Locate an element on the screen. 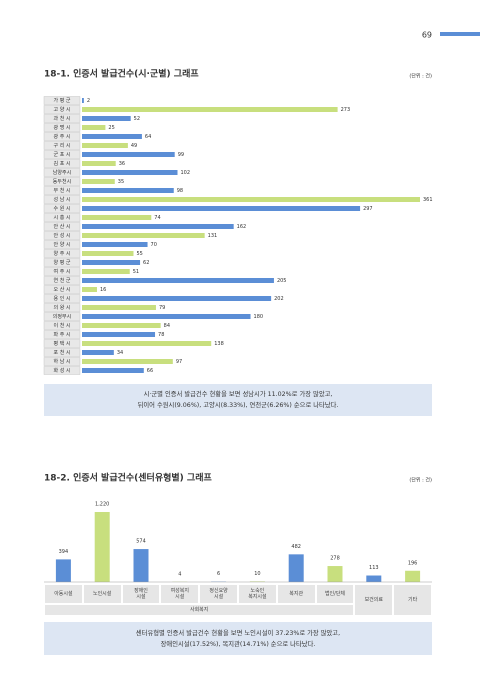 This screenshot has height=679, width=480. value-label: 138 is located at coordinates (219, 344).